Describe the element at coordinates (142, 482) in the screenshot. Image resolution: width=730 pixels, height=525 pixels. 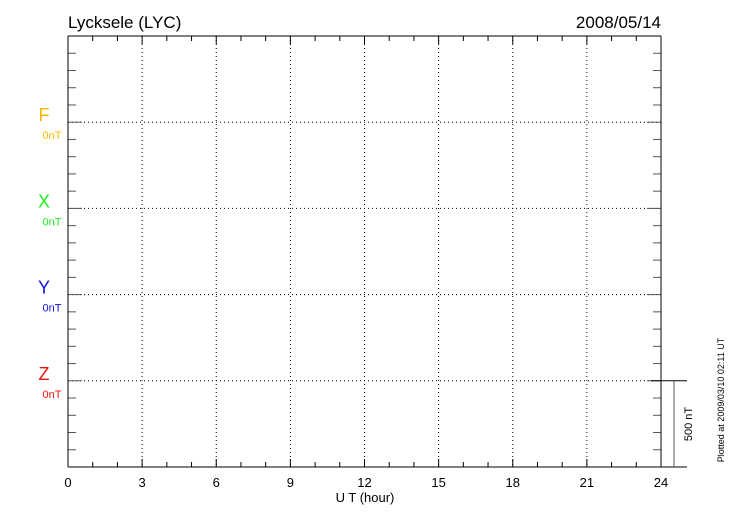
I see `x-tick-label: 3` at that location.